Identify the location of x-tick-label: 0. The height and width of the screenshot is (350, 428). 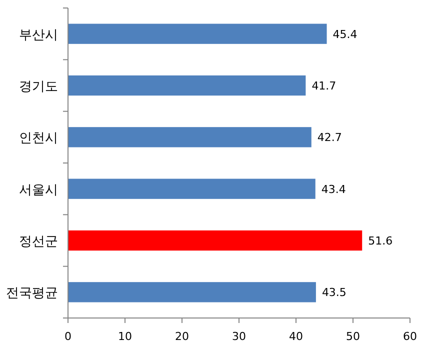
(68, 336).